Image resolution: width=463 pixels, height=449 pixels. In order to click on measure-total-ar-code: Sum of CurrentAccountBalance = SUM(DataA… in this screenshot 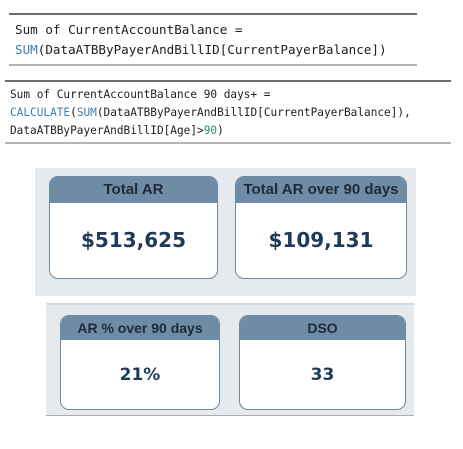, I will do `click(213, 39)`.